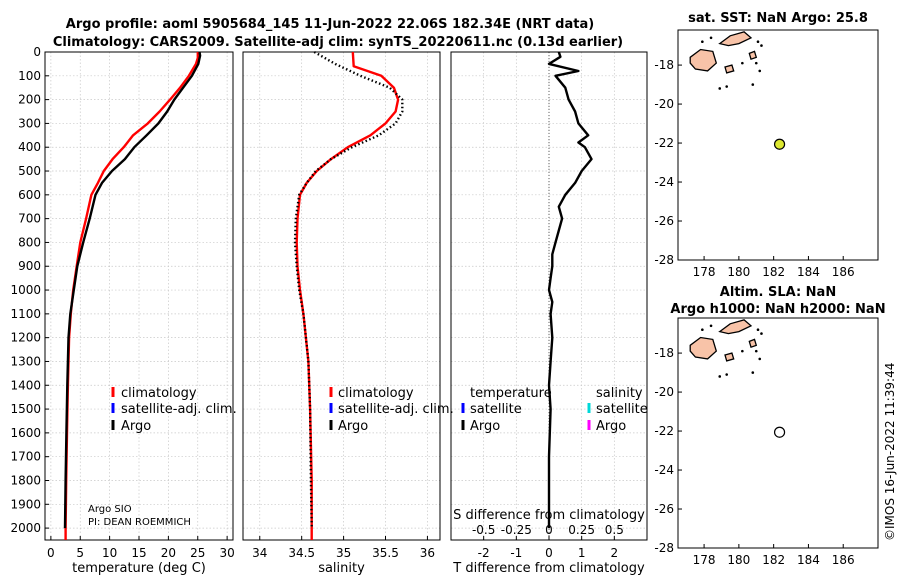 The image size is (900, 580). Describe the element at coordinates (168, 553) in the screenshot. I see `x-tick-label: 20` at that location.